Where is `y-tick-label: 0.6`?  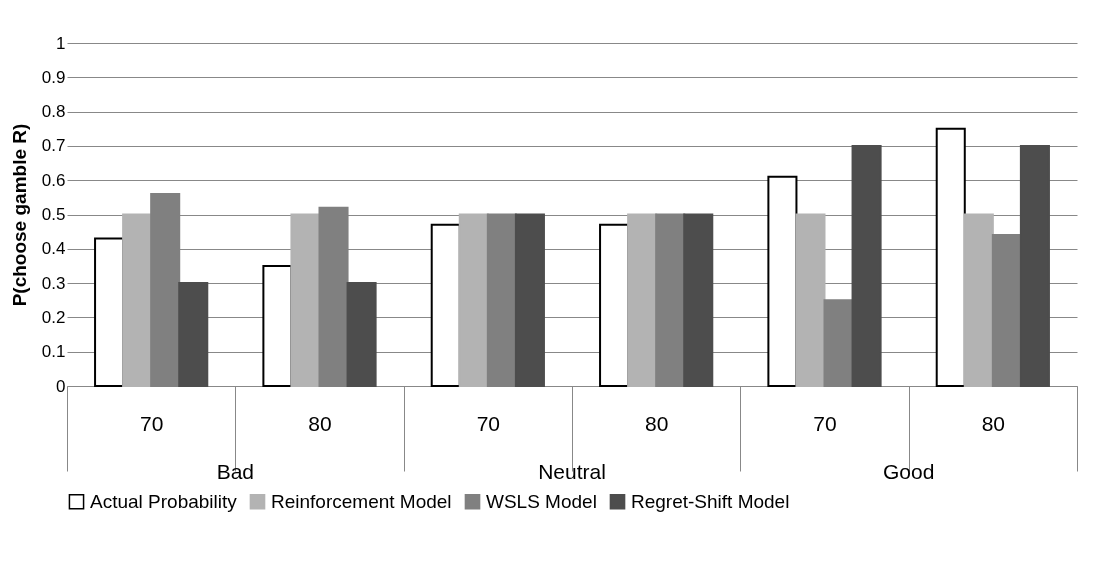 y-tick-label: 0.6 is located at coordinates (53, 180).